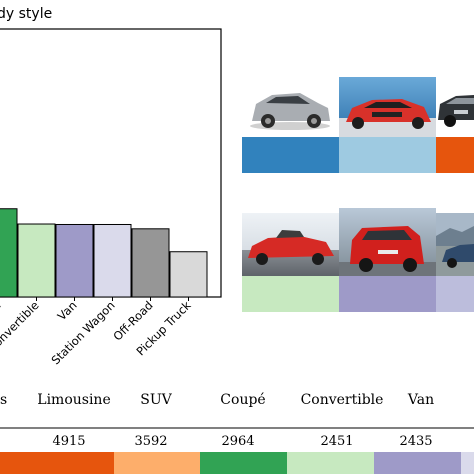  I want to click on bar-station-wagon, so click(112, 260).